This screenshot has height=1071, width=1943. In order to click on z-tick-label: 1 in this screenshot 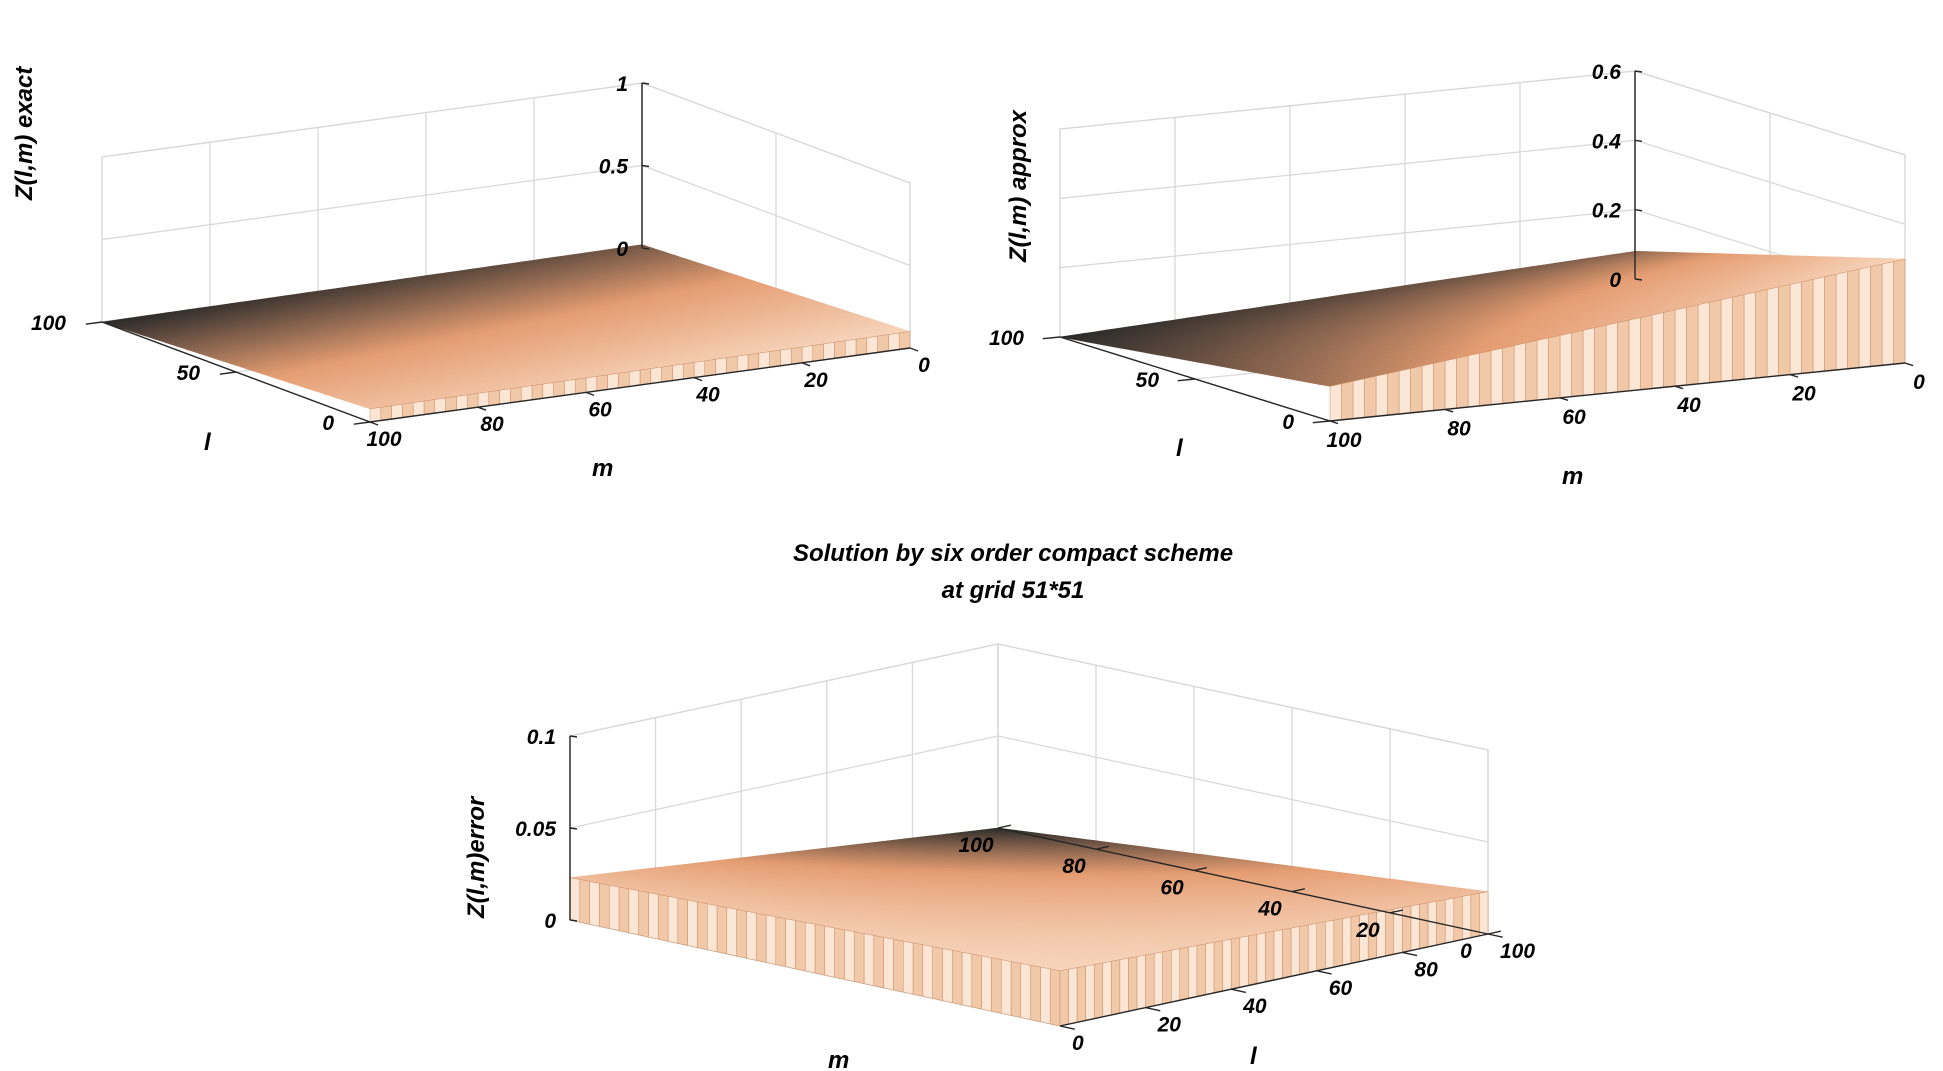, I will do `click(622, 84)`.